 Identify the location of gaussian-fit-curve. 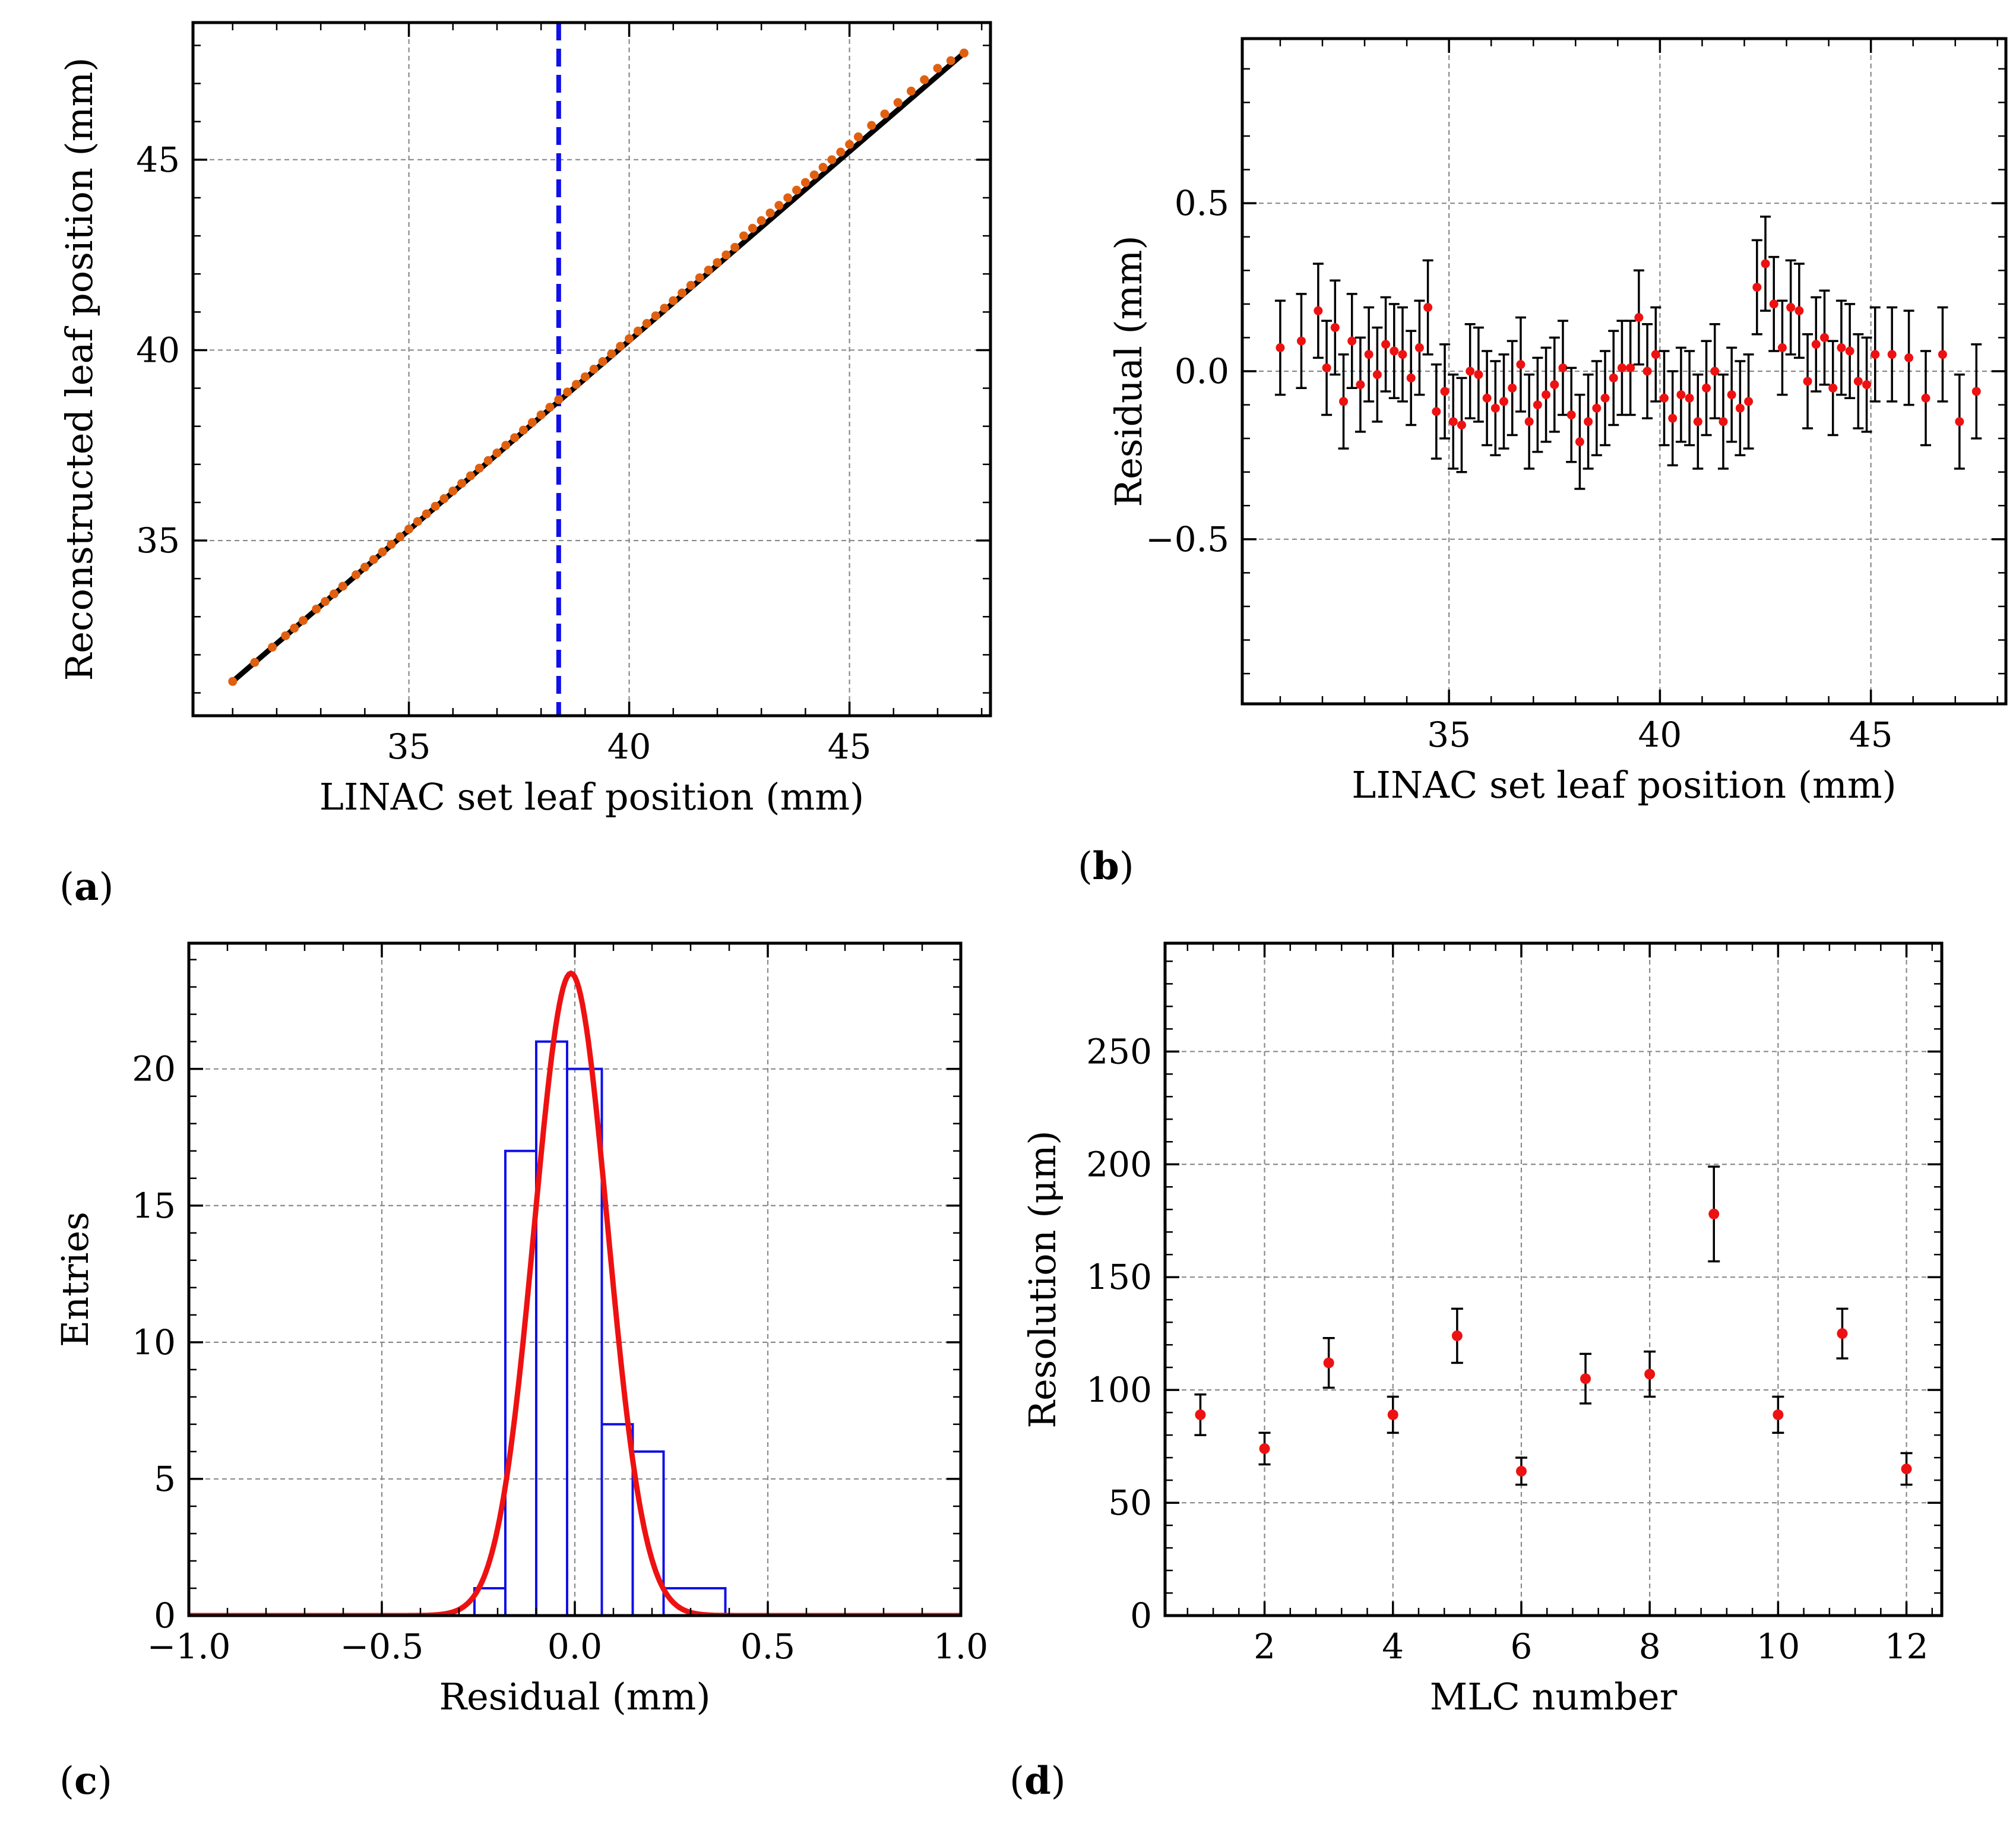
(575, 1293).